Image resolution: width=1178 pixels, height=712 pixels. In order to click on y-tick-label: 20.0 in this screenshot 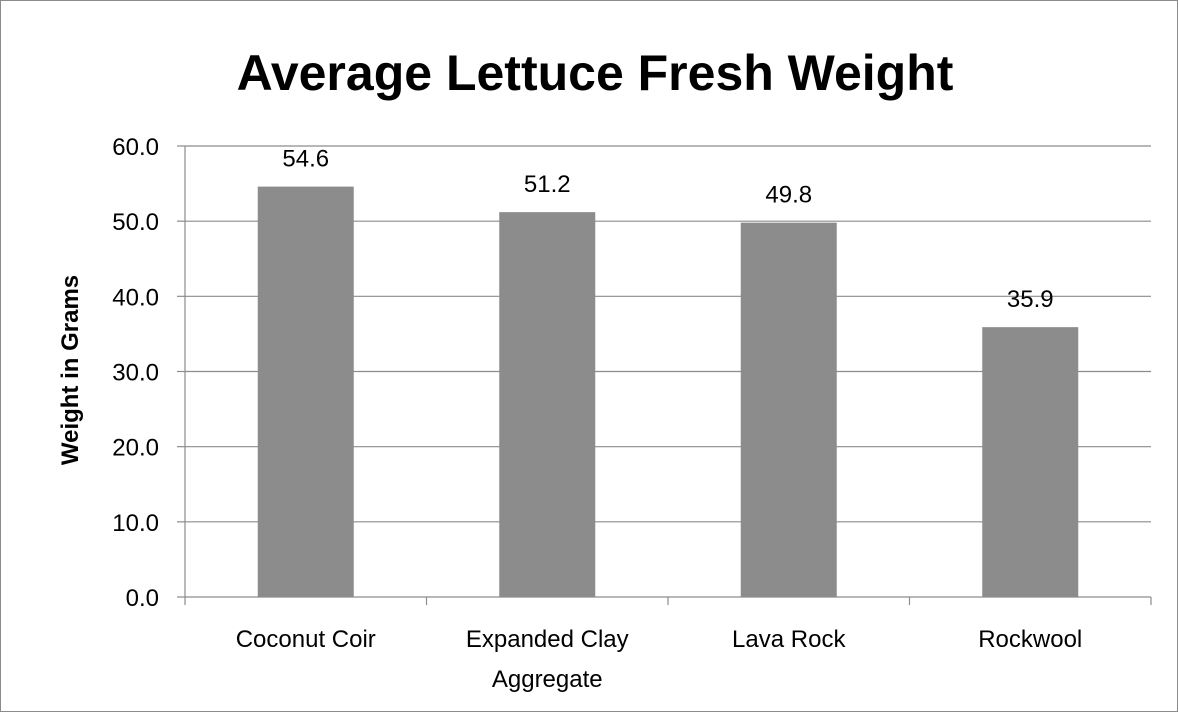, I will do `click(135, 448)`.